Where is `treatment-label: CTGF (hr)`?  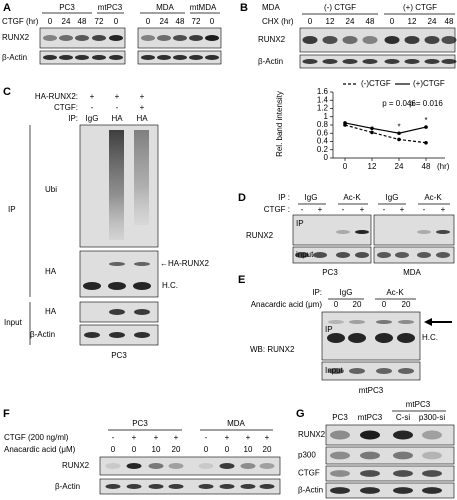
treatment-label: CTGF (hr) is located at coordinates (20, 21).